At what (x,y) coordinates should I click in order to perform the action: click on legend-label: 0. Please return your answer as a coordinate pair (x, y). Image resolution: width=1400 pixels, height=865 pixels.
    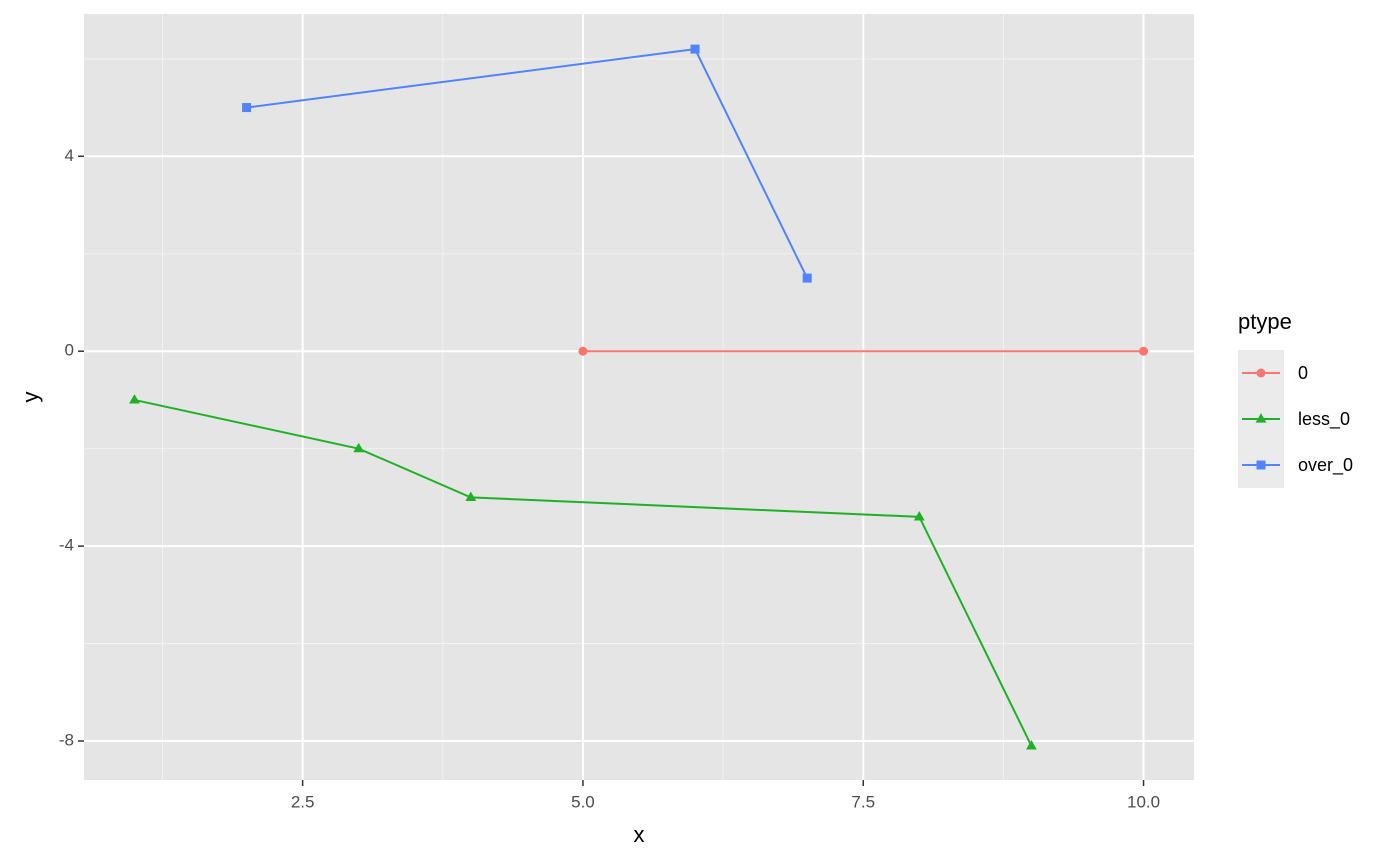
    Looking at the image, I should click on (1303, 373).